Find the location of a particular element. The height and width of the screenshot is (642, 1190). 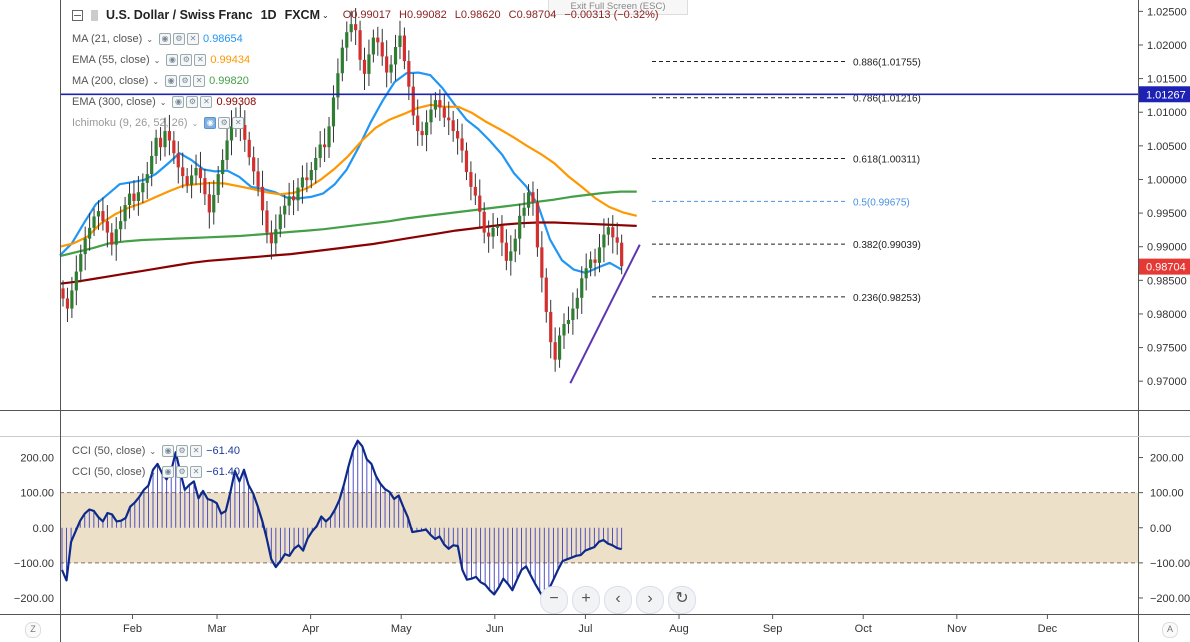

exit-fullscreen-button: Exit Full Screen (ESC) is located at coordinates (618, 7).